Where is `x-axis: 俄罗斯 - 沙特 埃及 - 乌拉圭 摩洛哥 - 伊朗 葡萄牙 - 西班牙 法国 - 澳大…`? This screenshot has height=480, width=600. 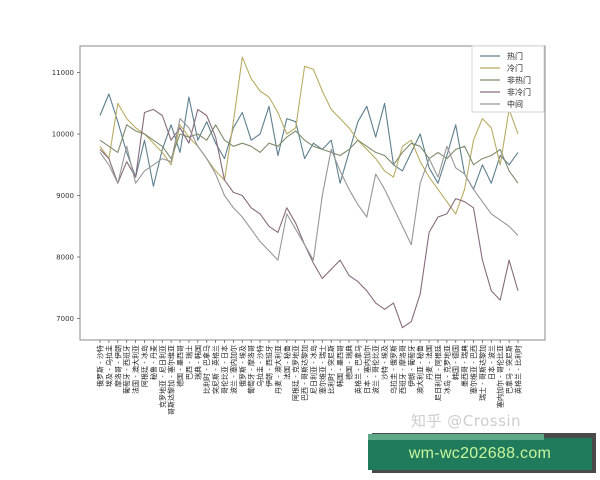 x-axis: 俄罗斯 - 沙特 埃及 - 乌拉圭 摩洛哥 - 伊朗 葡萄牙 - 西班牙 法国 - 澳大… is located at coordinates (309, 377).